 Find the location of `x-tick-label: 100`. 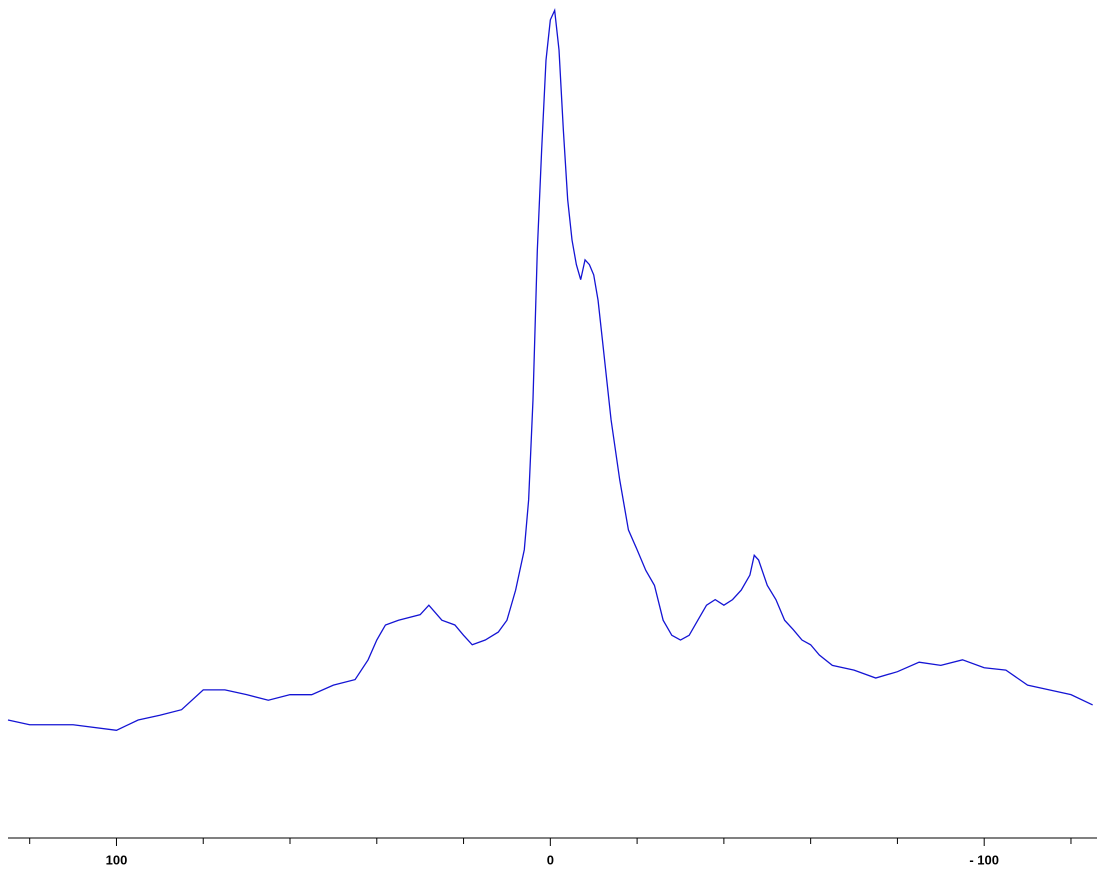

x-tick-label: 100 is located at coordinates (117, 859).